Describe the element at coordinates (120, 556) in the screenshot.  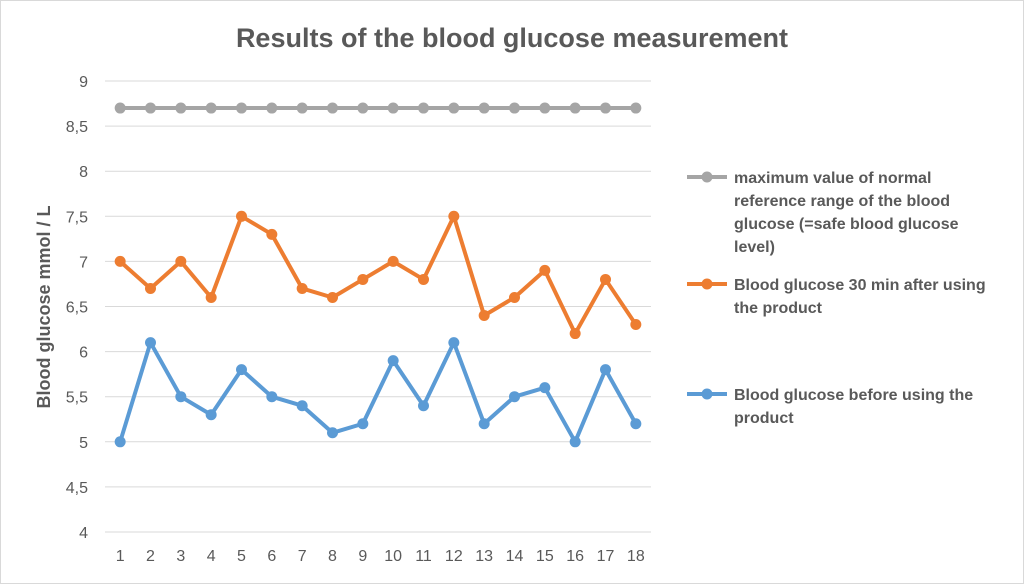
I see `x-tick-label: 1` at that location.